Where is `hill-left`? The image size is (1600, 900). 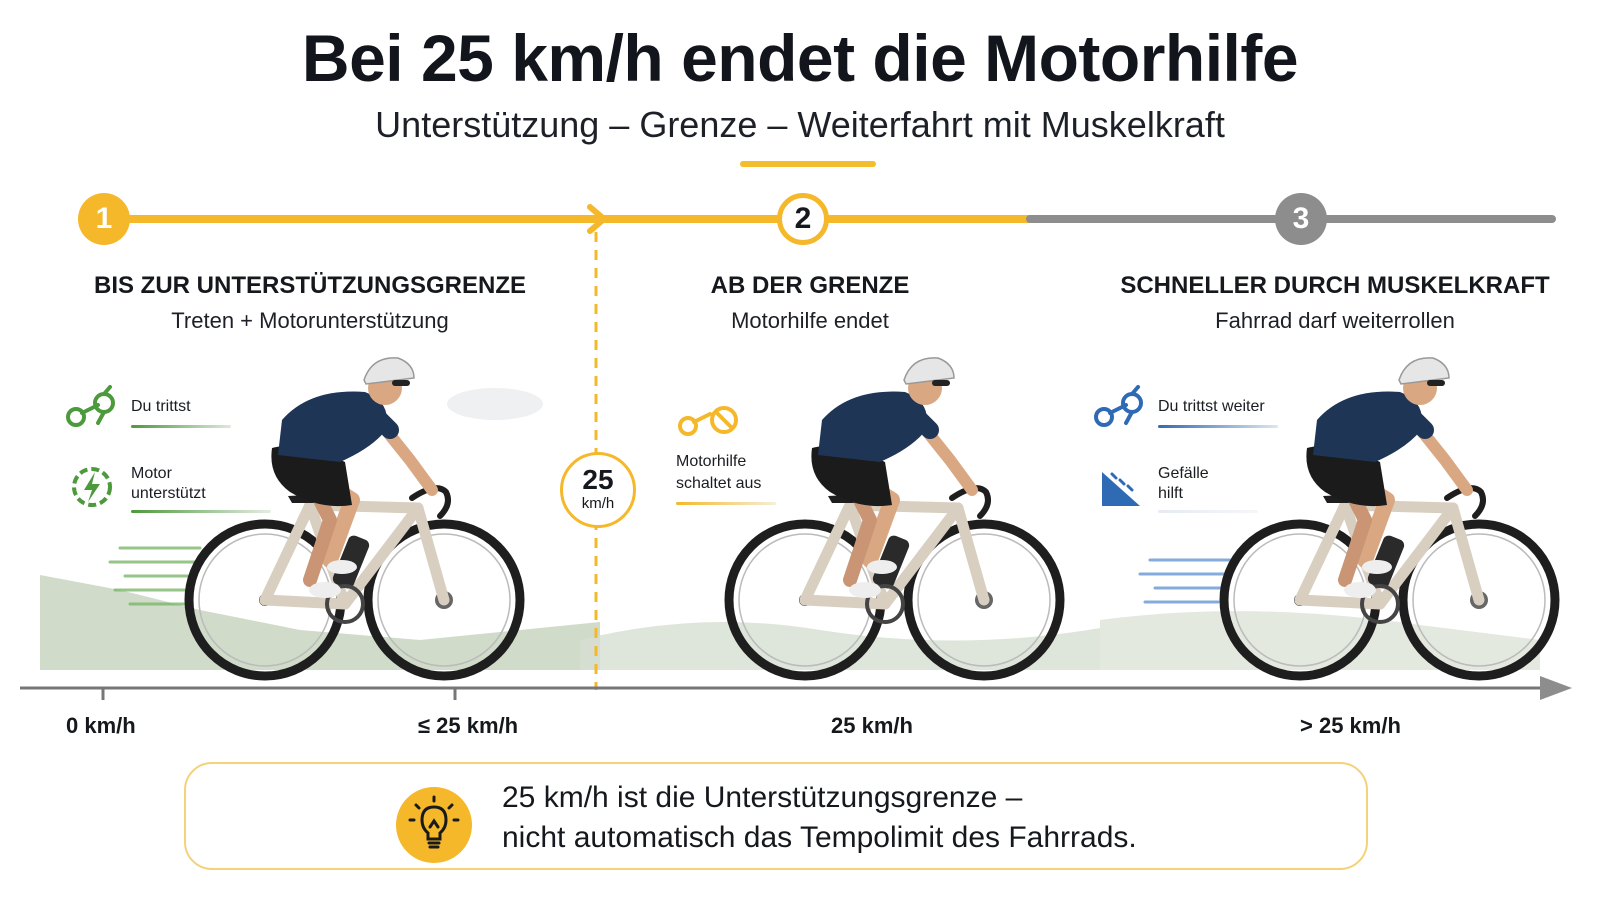 hill-left is located at coordinates (320, 622).